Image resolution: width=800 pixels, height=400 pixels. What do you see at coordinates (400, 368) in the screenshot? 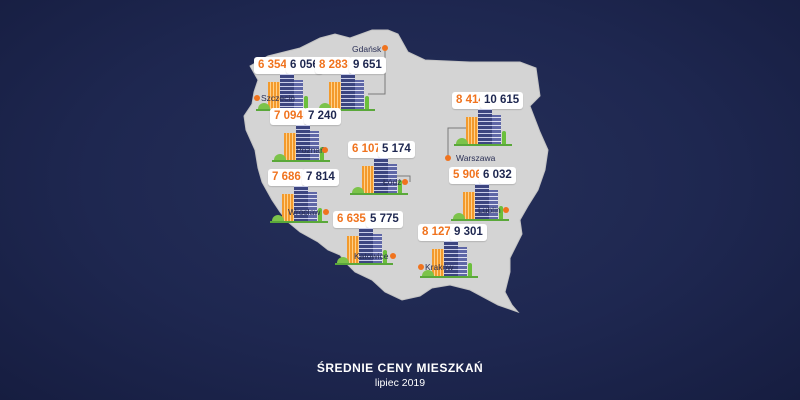
I see `page-title: ŚREDNIE CENY MIESZKAŃ` at bounding box center [400, 368].